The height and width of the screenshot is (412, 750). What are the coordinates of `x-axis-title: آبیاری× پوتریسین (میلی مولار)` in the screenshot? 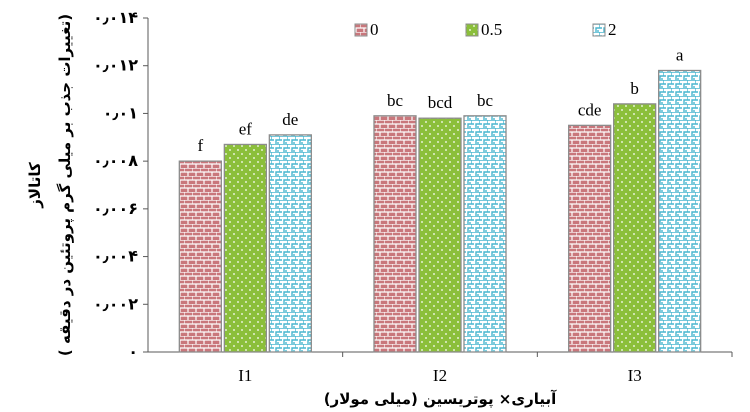 It's located at (440, 399).